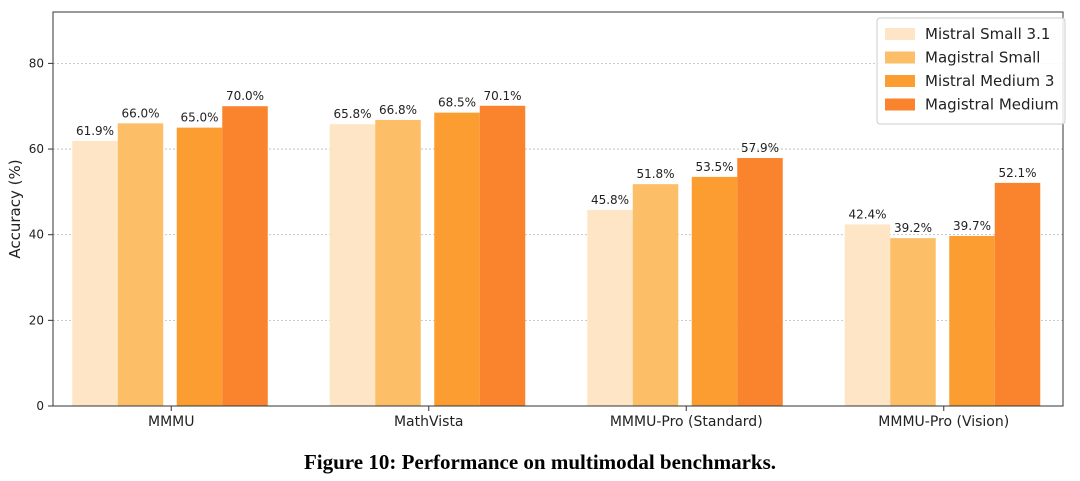 The height and width of the screenshot is (481, 1080). Describe the element at coordinates (655, 174) in the screenshot. I see `data-label: 51.8%` at that location.